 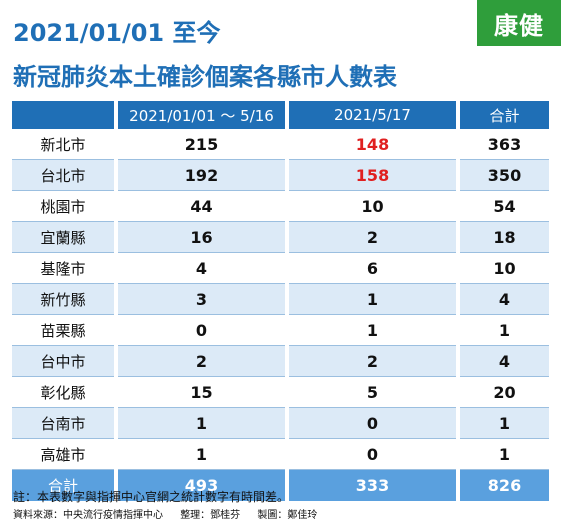 What do you see at coordinates (200, 206) in the screenshot?
I see `row-before: 44` at bounding box center [200, 206].